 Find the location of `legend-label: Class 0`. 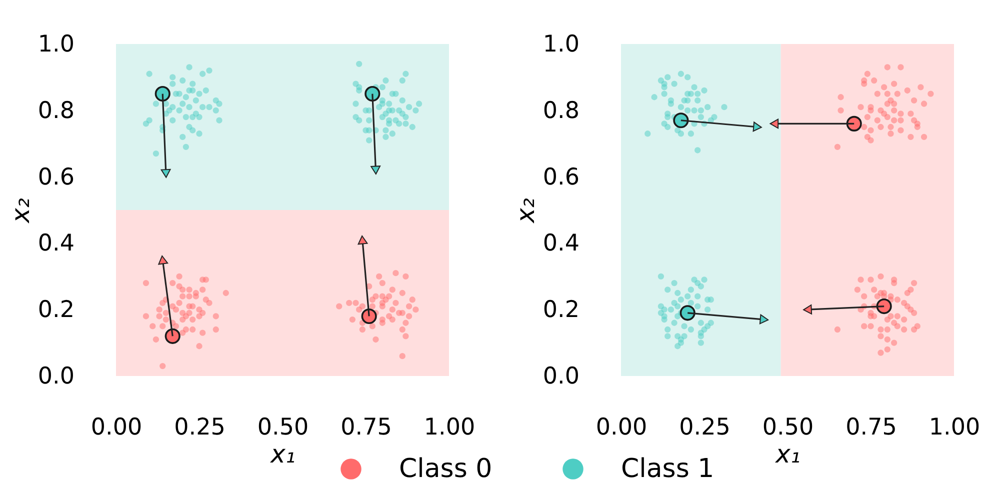

legend-label: Class 0 is located at coordinates (445, 469).